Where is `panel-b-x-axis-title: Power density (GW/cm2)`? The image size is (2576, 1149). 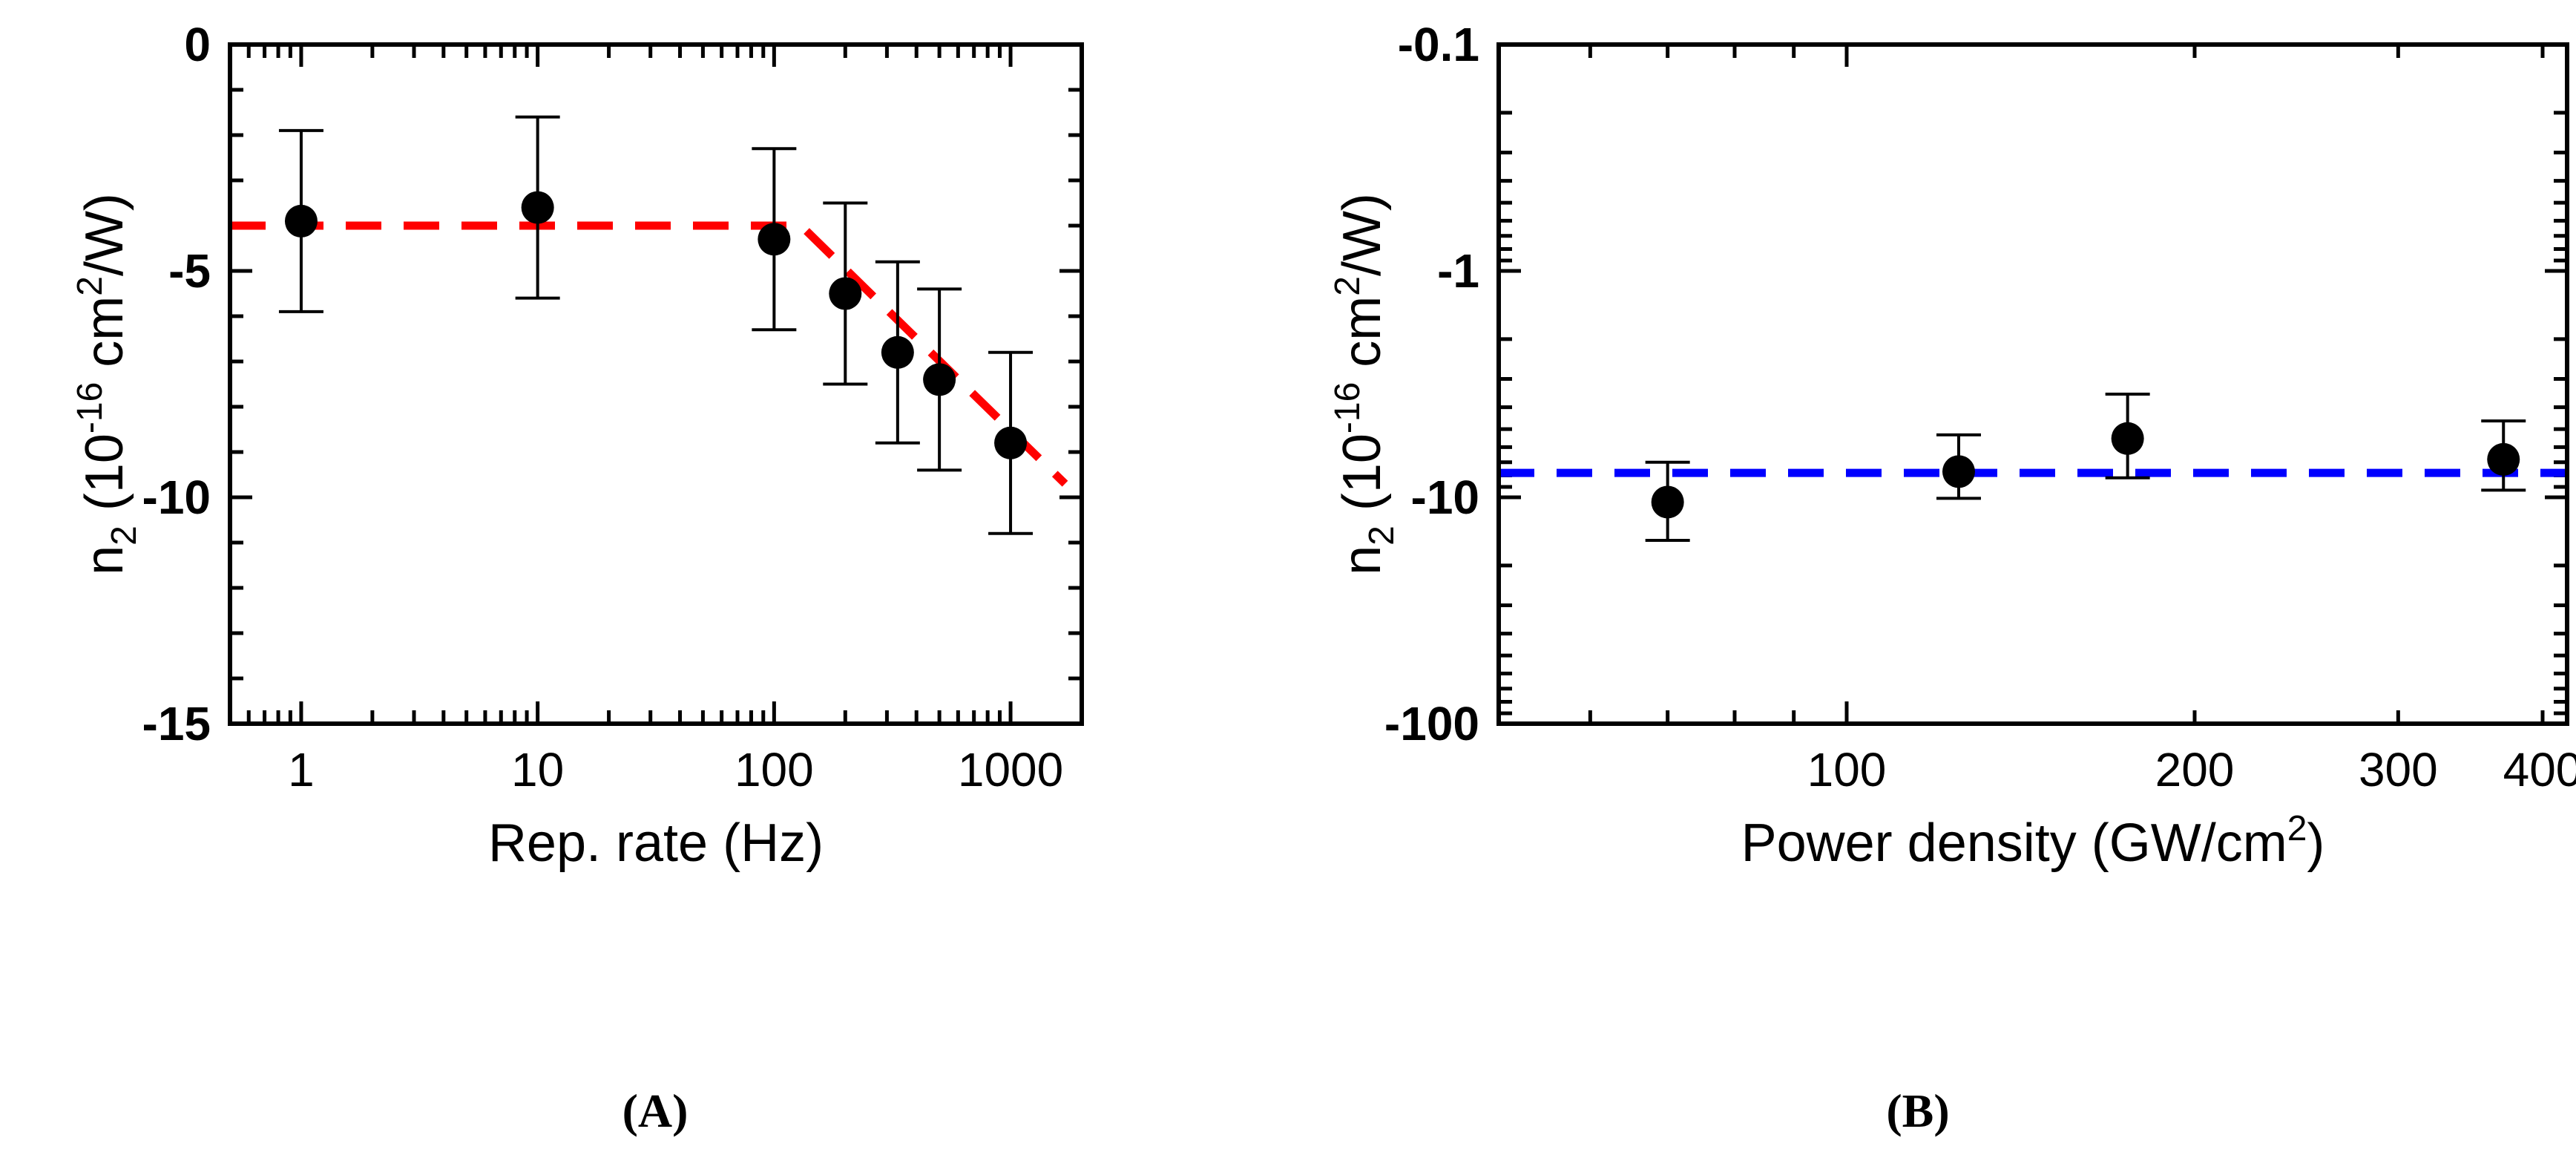
panel-b-x-axis-title: Power density (GW/cm2) is located at coordinates (2033, 841).